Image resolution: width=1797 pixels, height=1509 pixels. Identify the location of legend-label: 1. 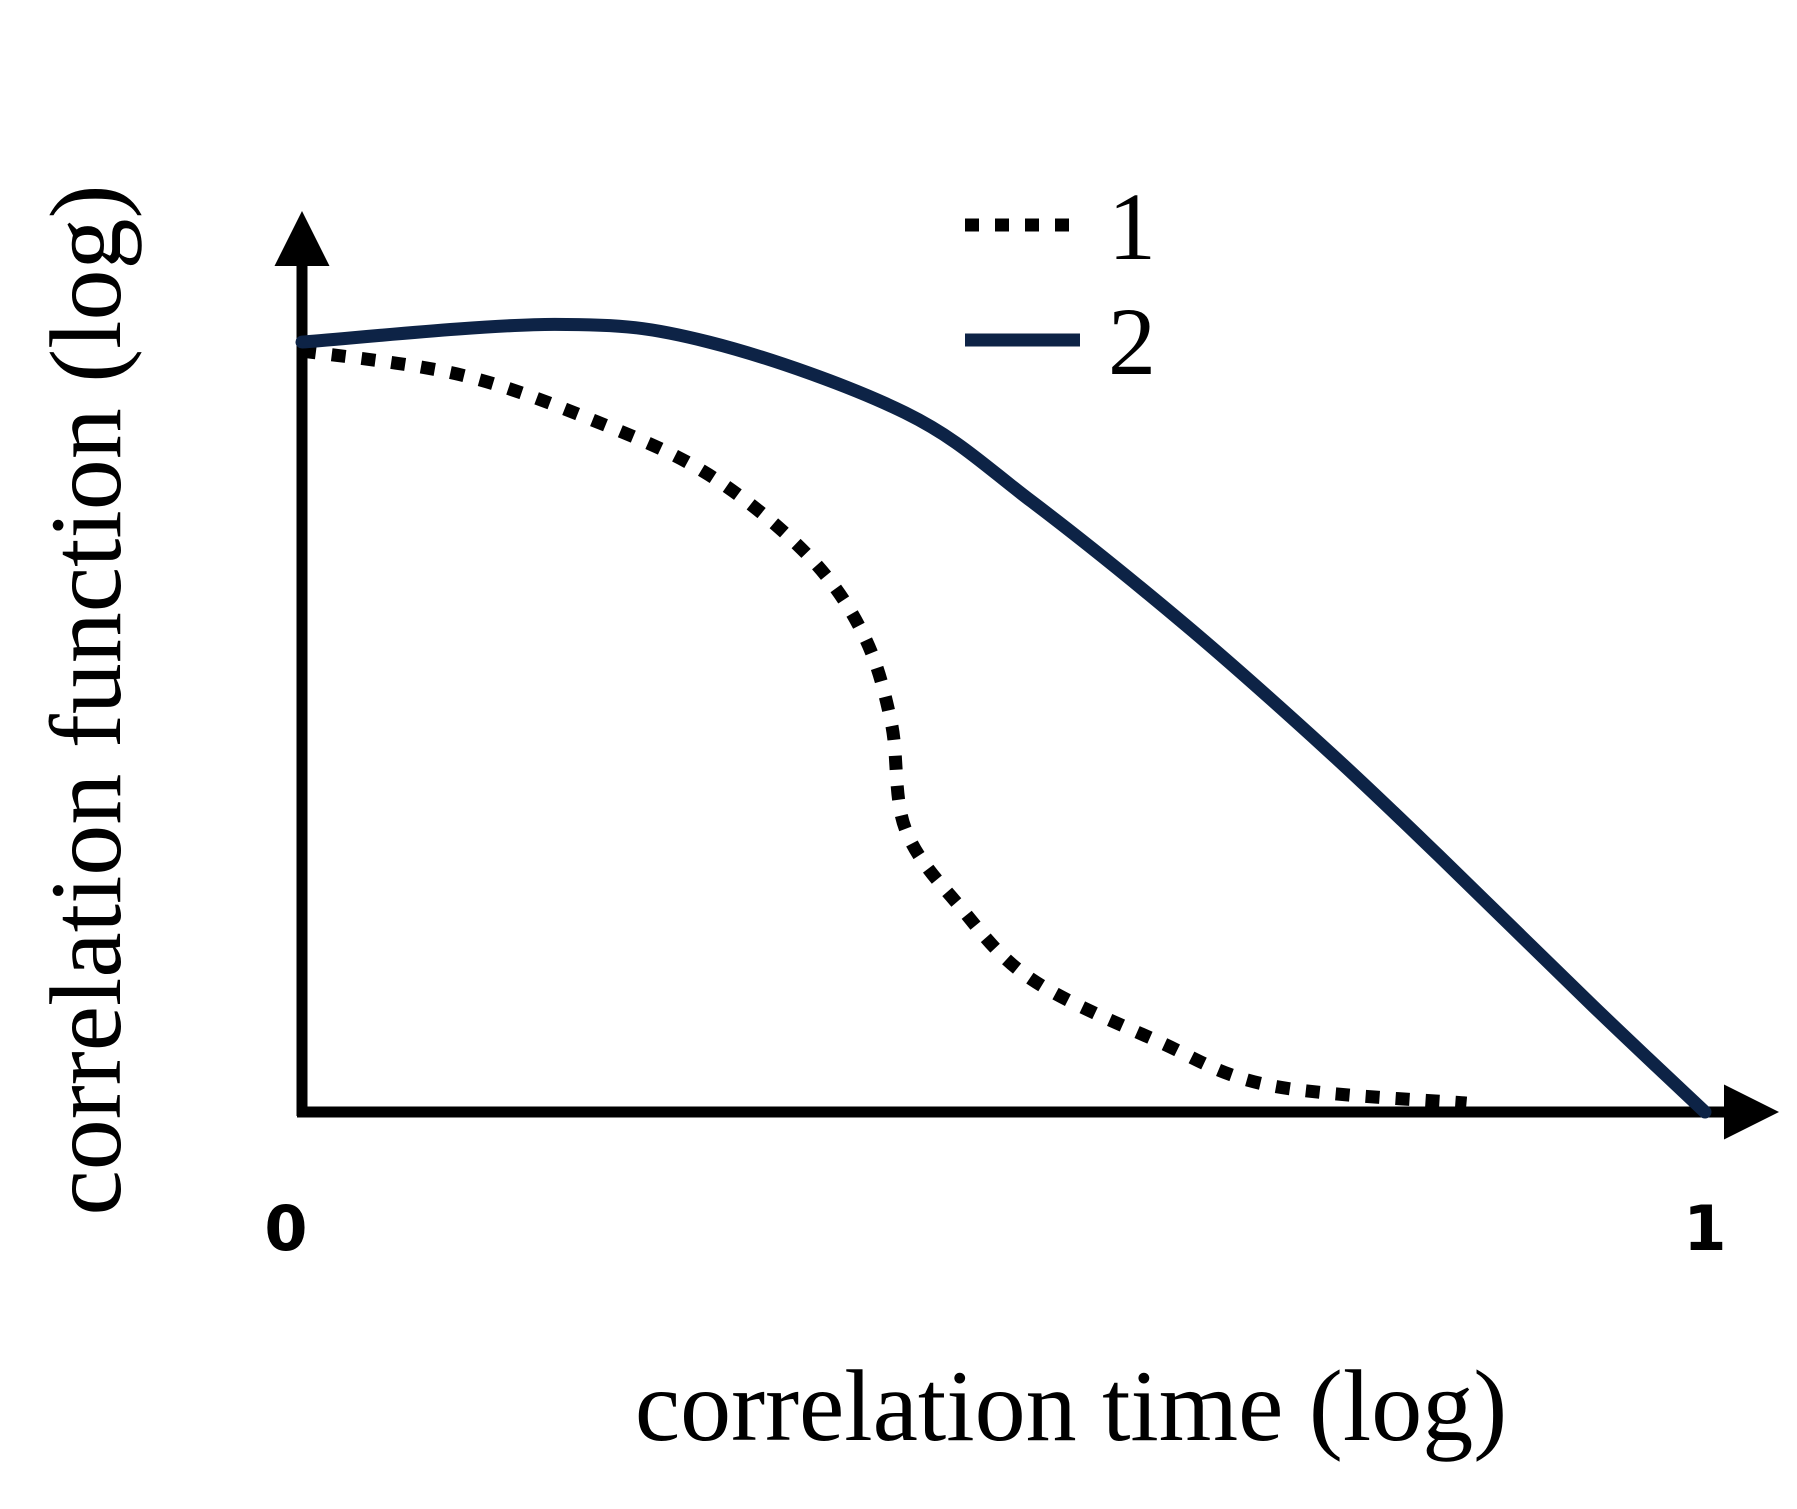
(1132, 226).